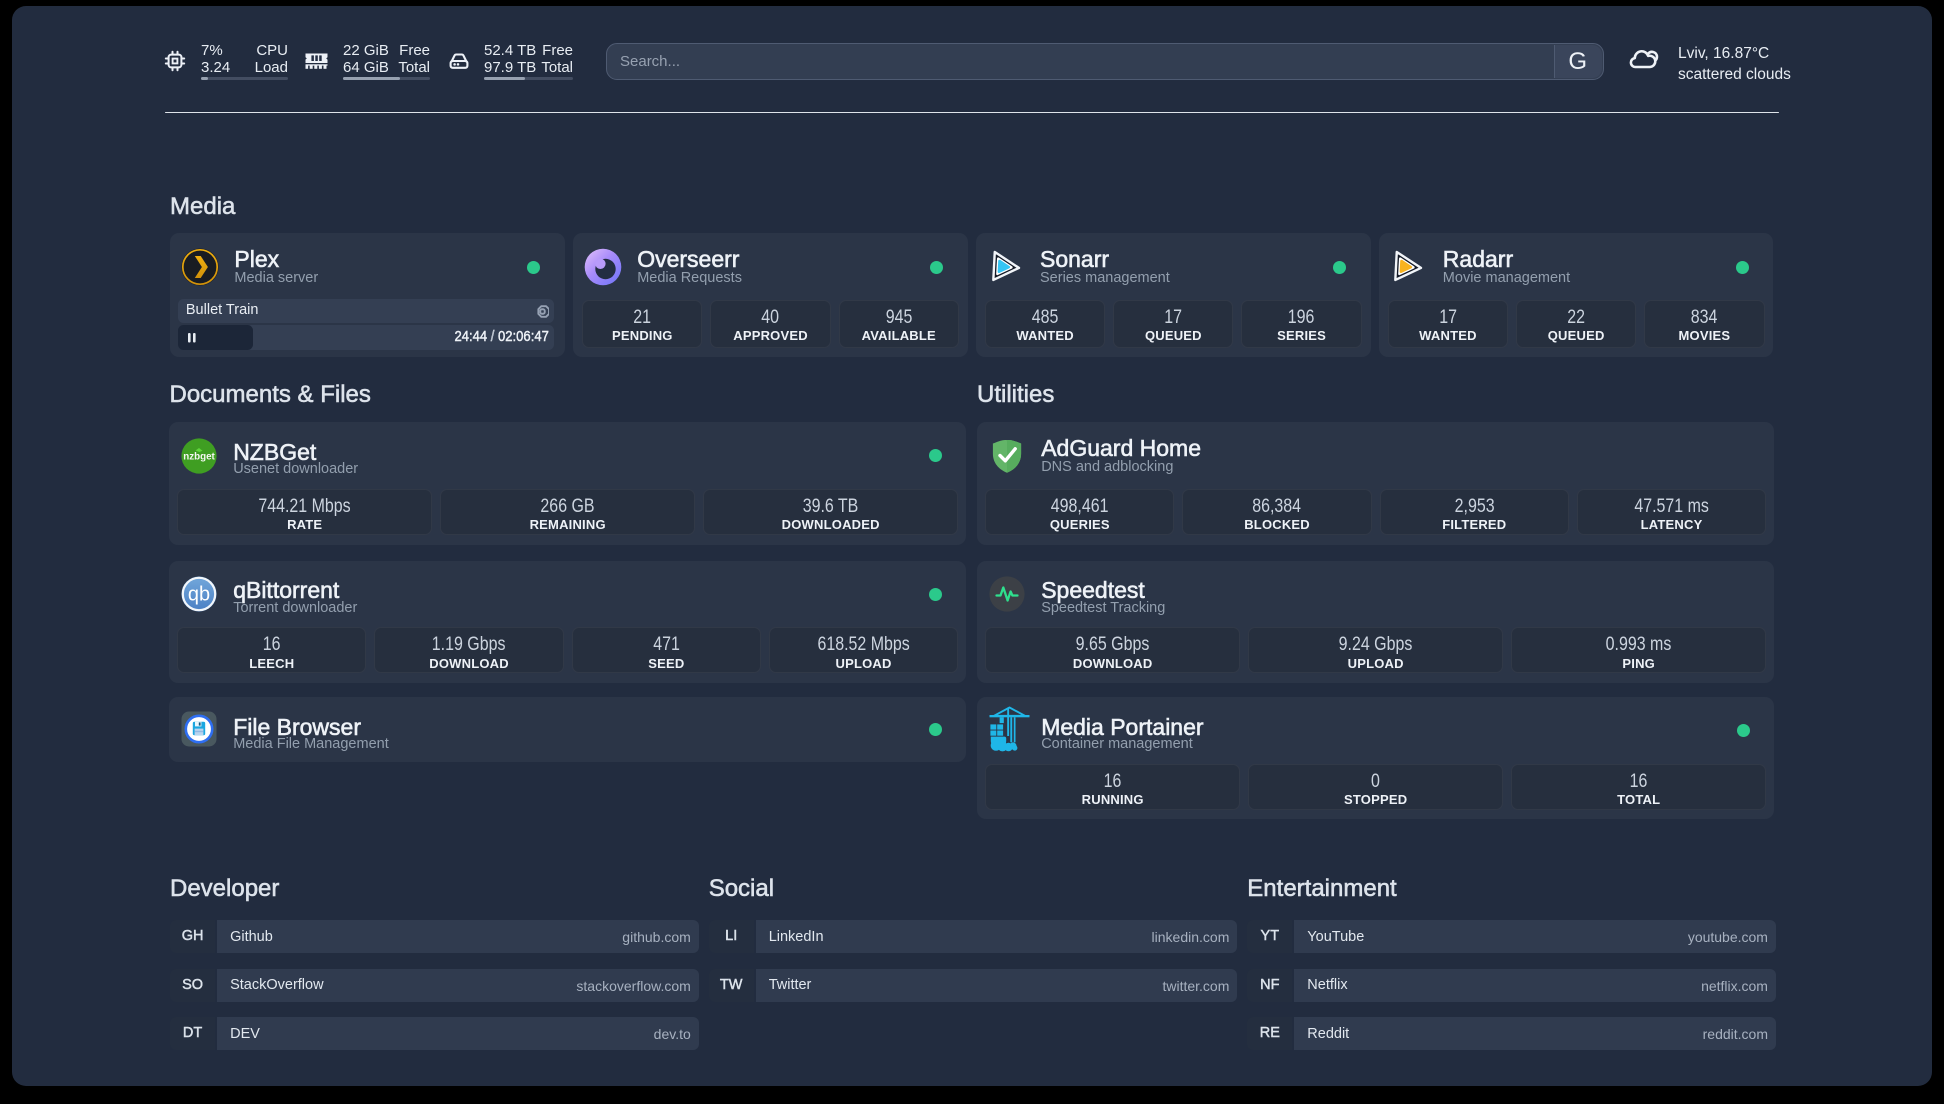  I want to click on svg-text: qb, so click(199, 595).